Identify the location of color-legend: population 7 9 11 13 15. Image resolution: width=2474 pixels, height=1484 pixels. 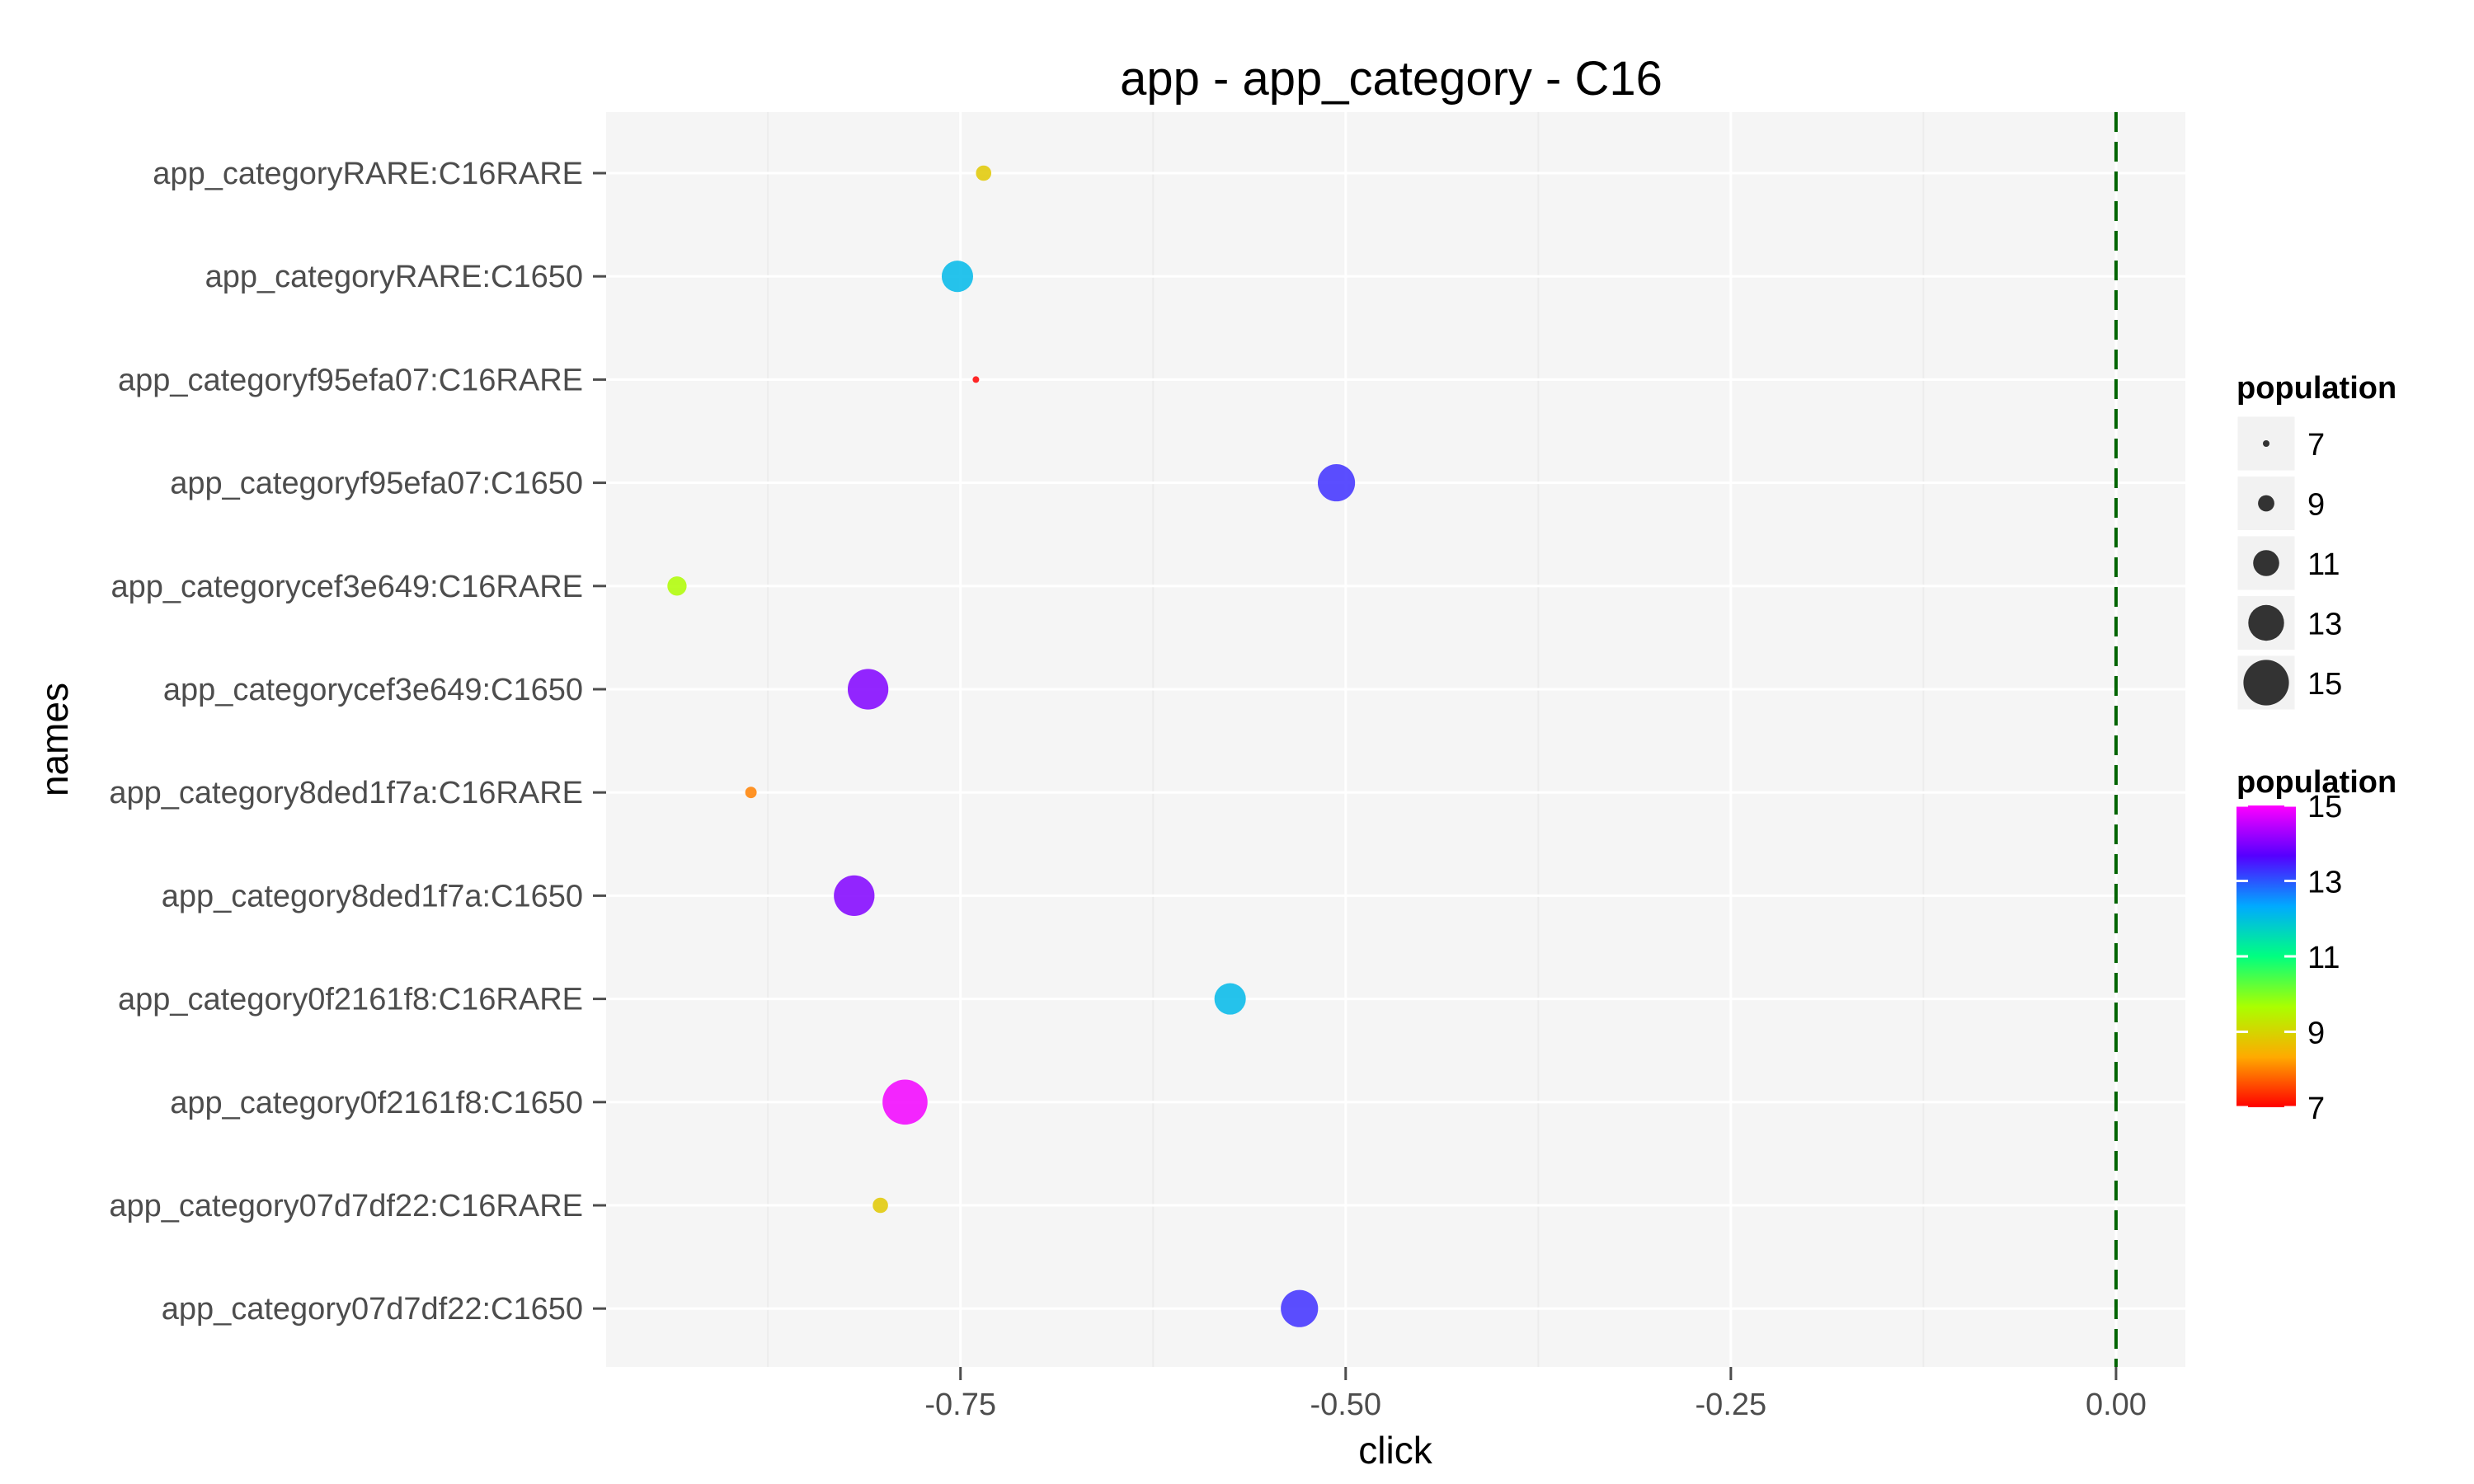
(2316, 945).